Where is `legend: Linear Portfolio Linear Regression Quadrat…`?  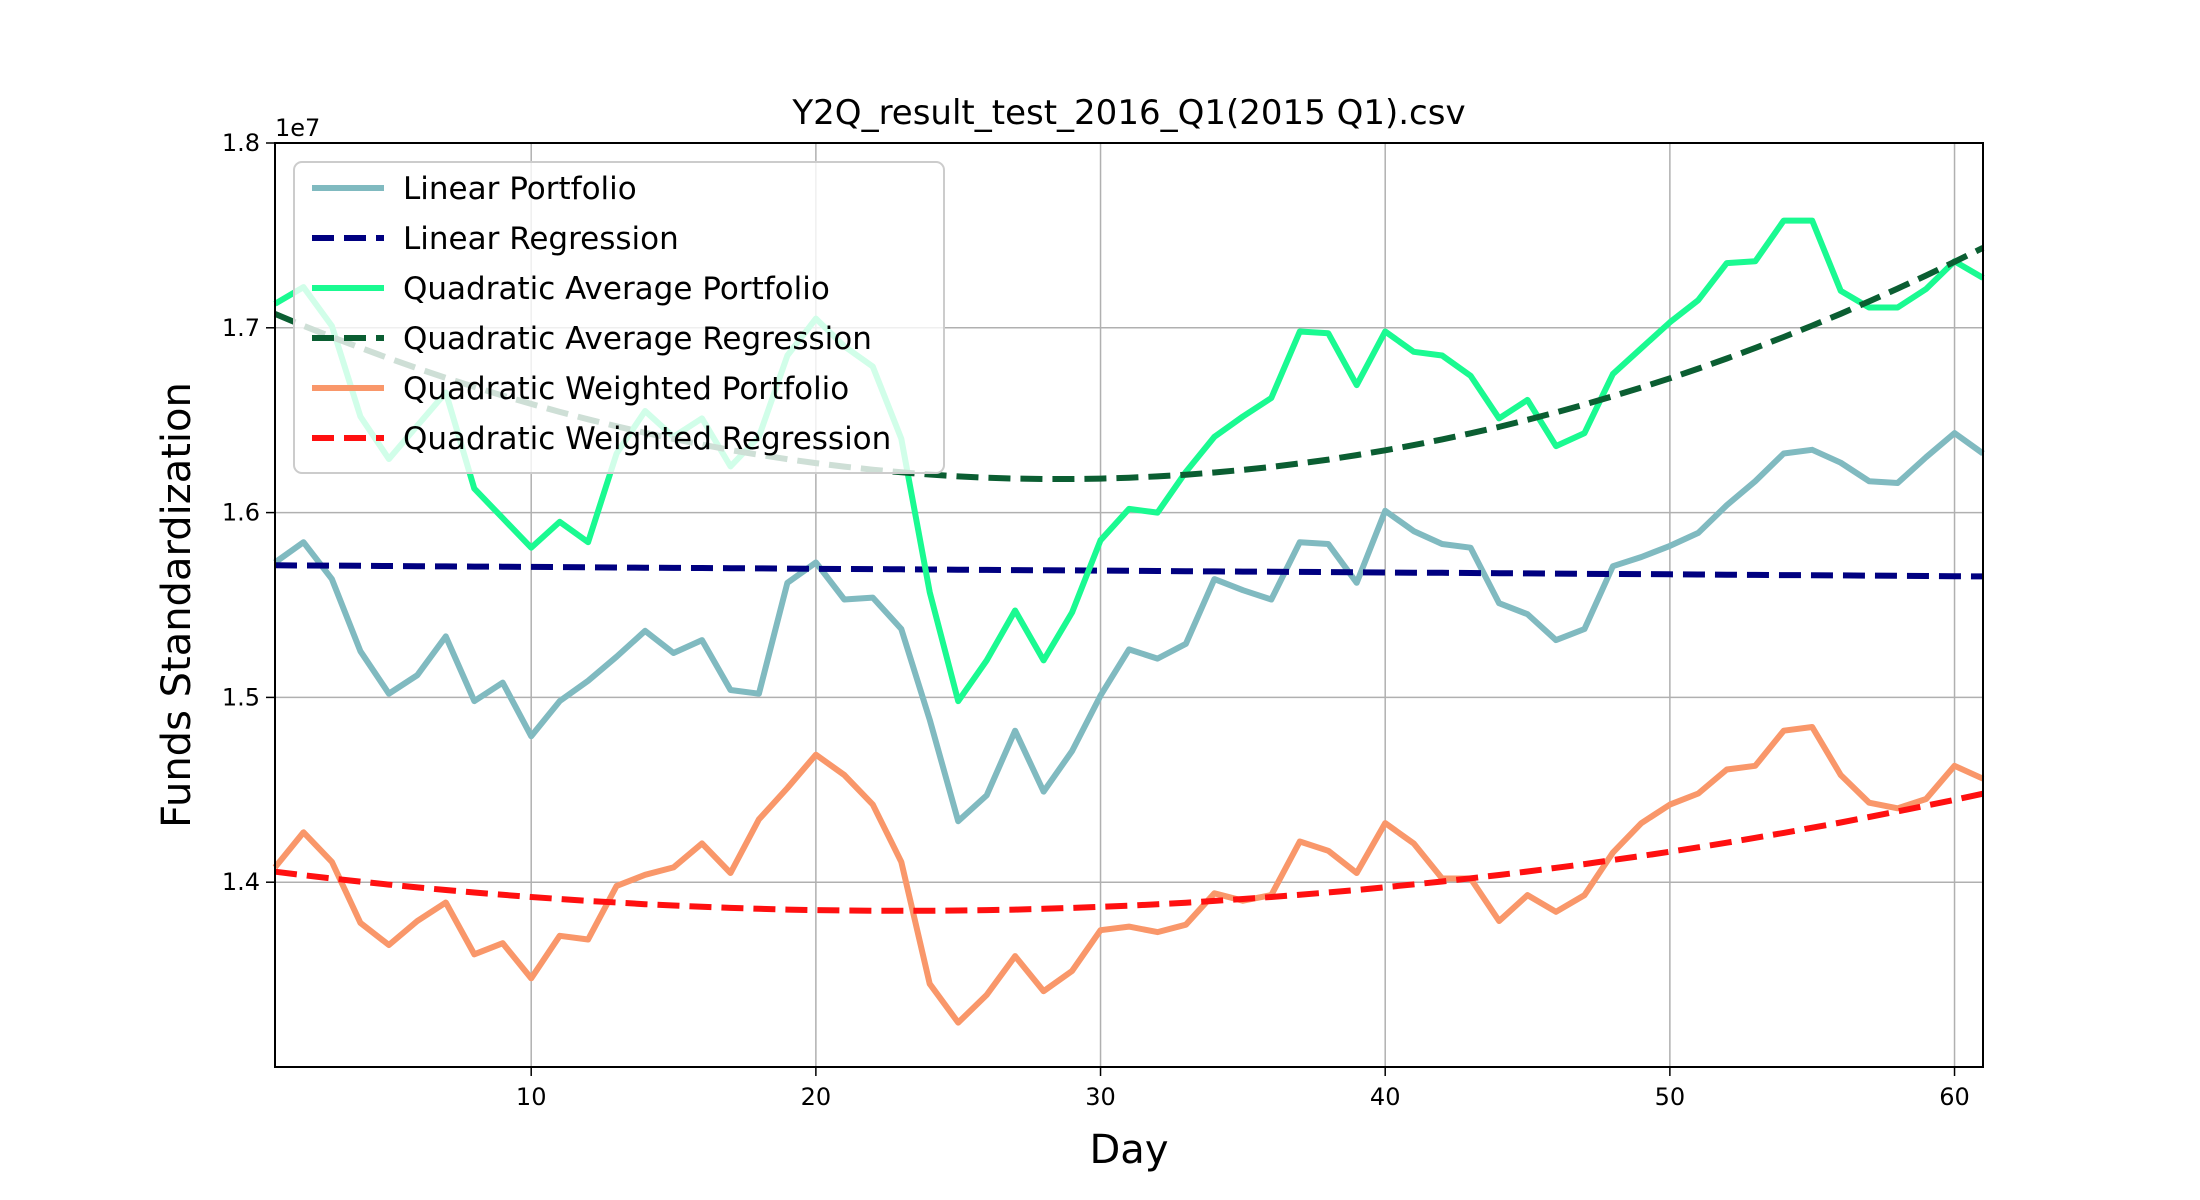
legend: Linear Portfolio Linear Regression Quadrat… is located at coordinates (619, 317).